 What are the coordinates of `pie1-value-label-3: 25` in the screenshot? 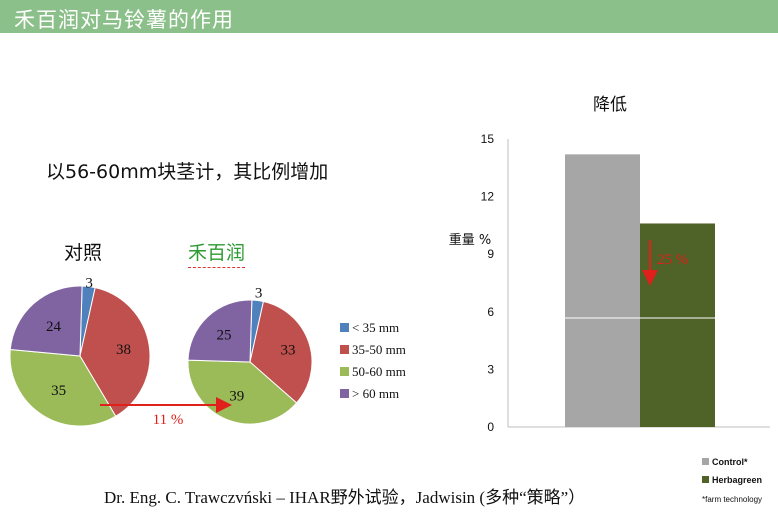 It's located at (223, 335).